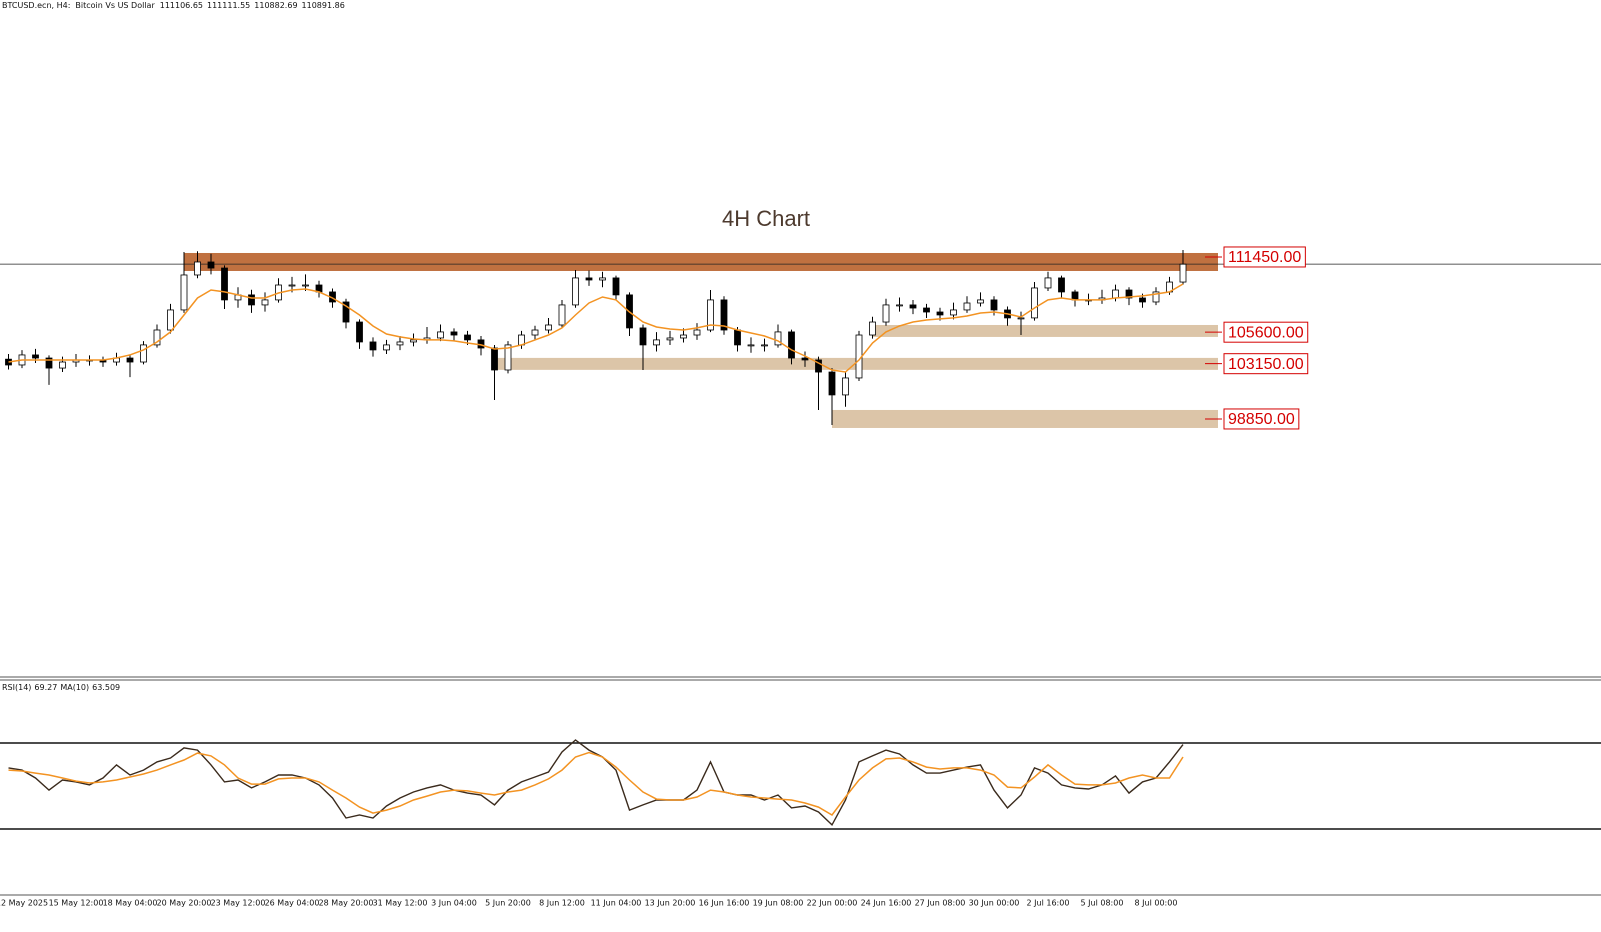  Describe the element at coordinates (228, 5) in the screenshot. I see `high-value: 111111.55` at that location.